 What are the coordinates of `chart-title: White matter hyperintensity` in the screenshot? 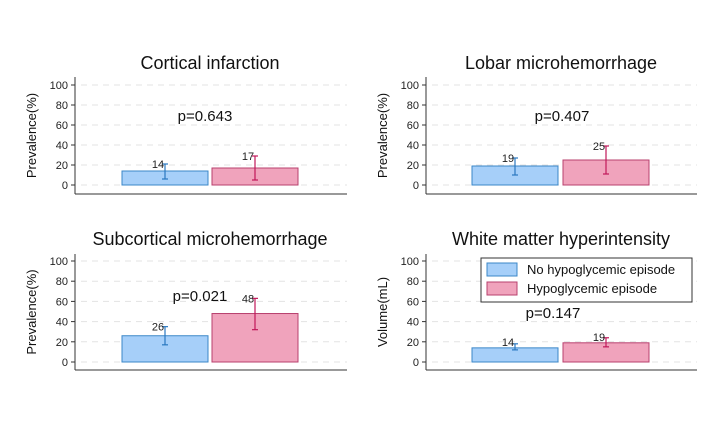 It's located at (561, 239).